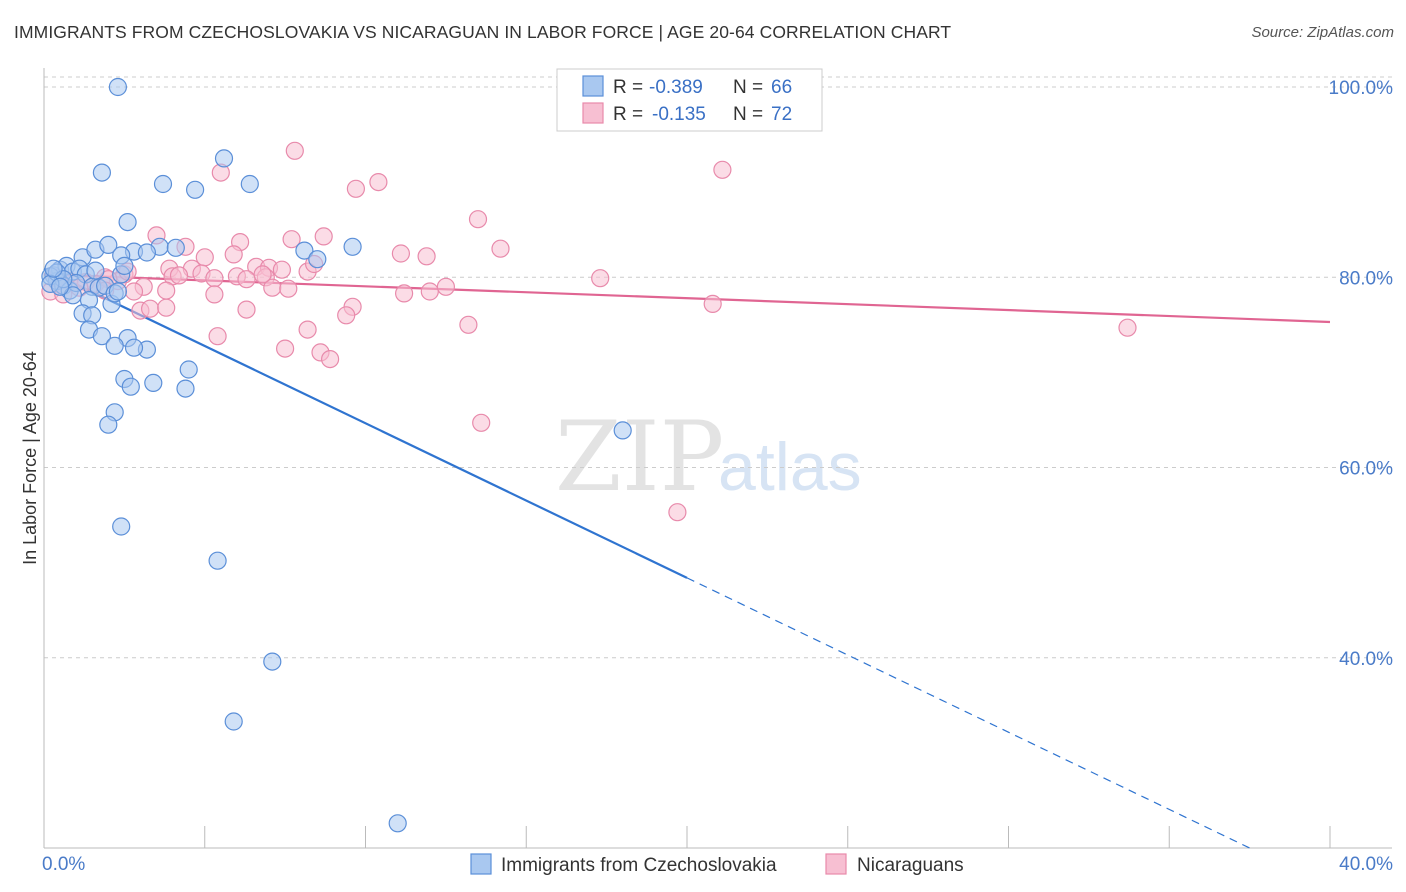 The image size is (1406, 892). What do you see at coordinates (639, 865) in the screenshot?
I see `series-label-czechoslovakia: Immigrants from Czechoslovakia` at bounding box center [639, 865].